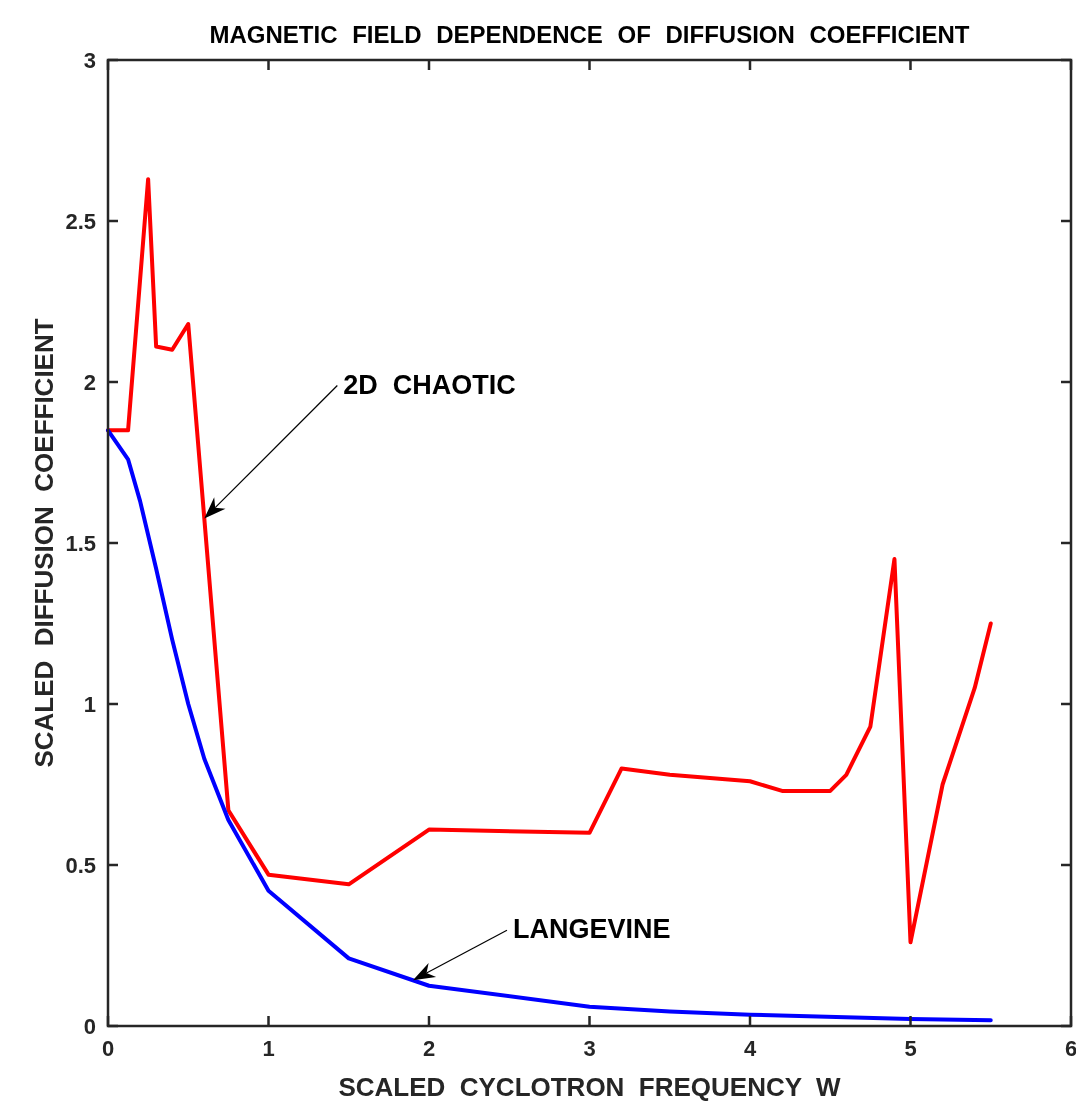  I want to click on x-axis-title: SCALED CYCLOTRON FREQUENCY W, so click(590, 1086).